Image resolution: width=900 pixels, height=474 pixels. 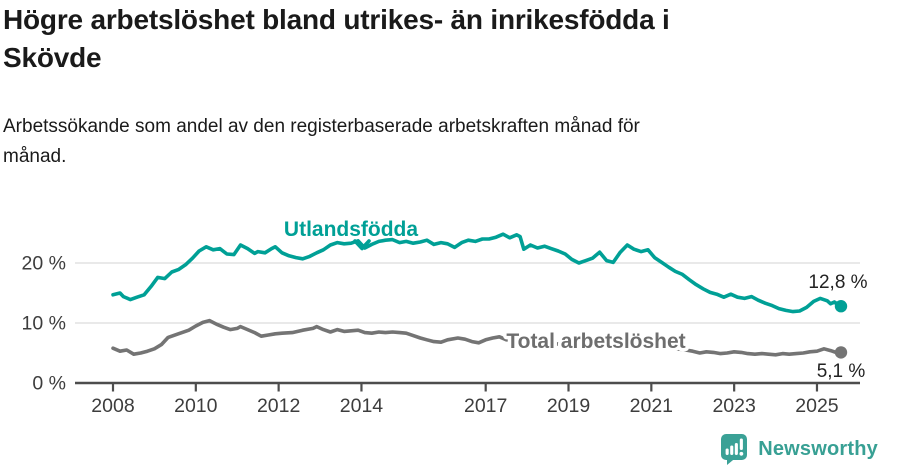 What do you see at coordinates (734, 449) in the screenshot?
I see `newsworthy-logo-icon` at bounding box center [734, 449].